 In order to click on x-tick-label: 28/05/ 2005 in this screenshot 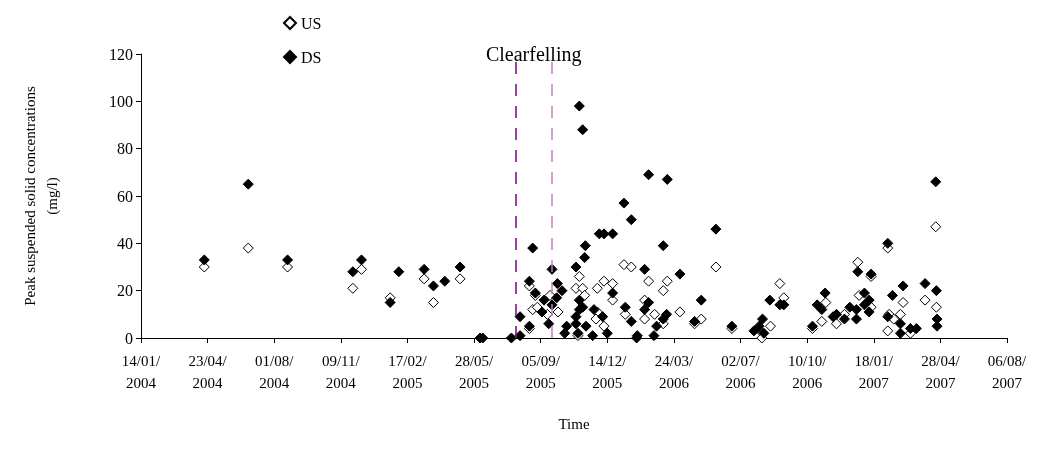, I will do `click(474, 372)`.